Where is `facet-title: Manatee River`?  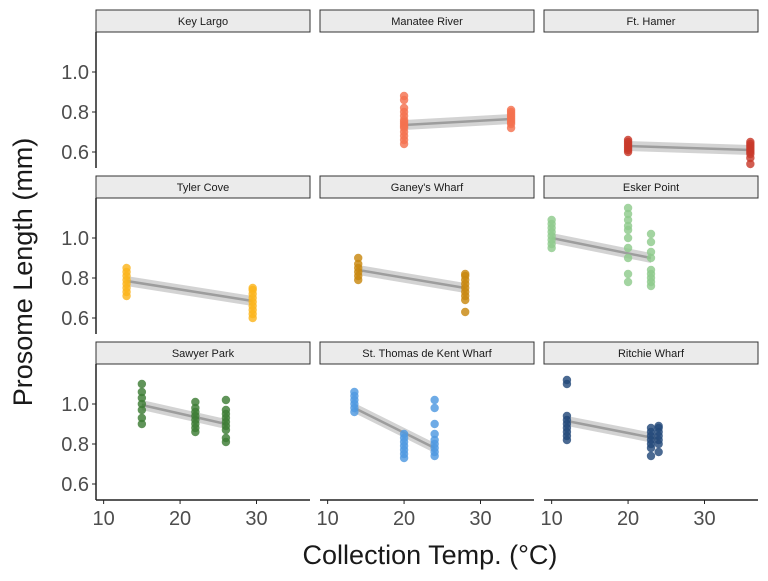 facet-title: Manatee River is located at coordinates (427, 22).